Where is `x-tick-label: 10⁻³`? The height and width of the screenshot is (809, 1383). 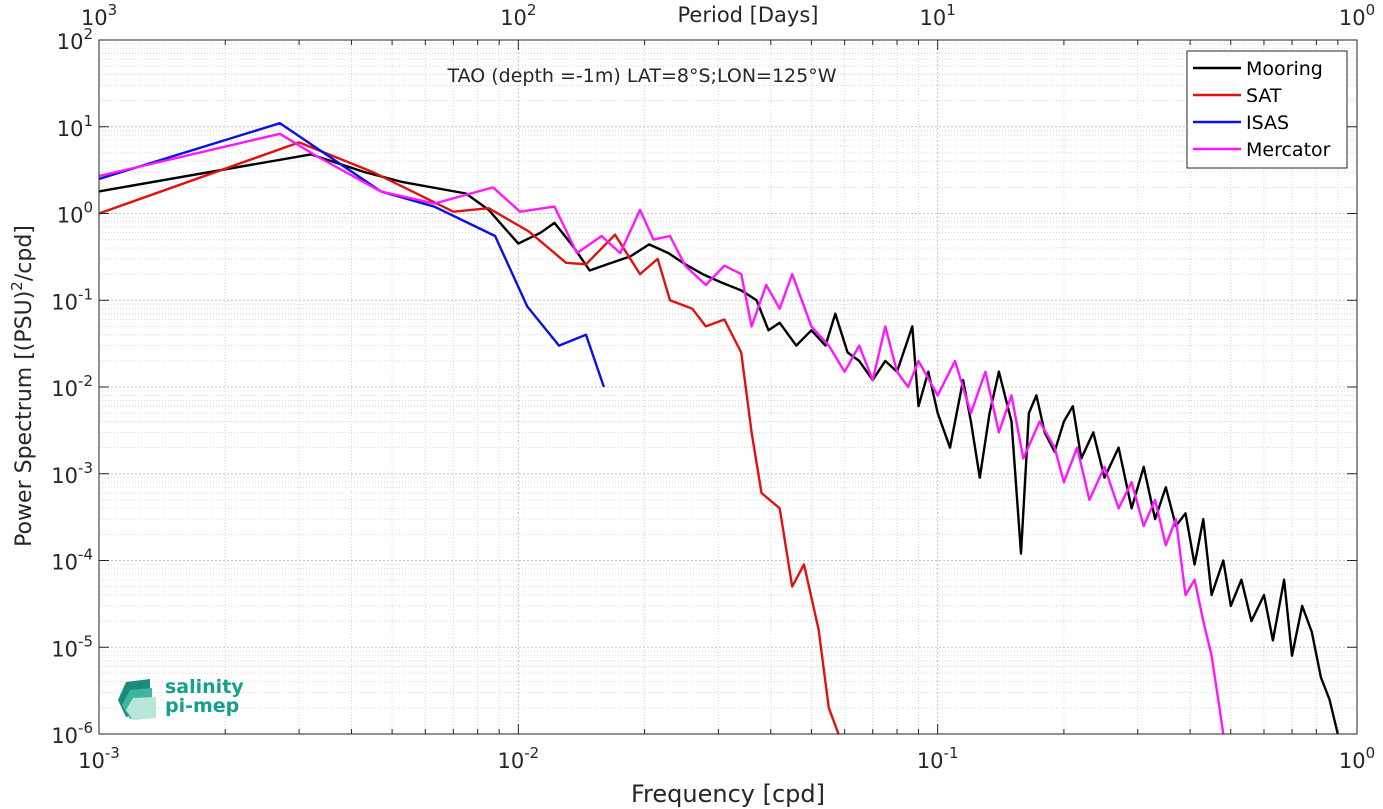
x-tick-label: 10⁻³ is located at coordinates (99, 758).